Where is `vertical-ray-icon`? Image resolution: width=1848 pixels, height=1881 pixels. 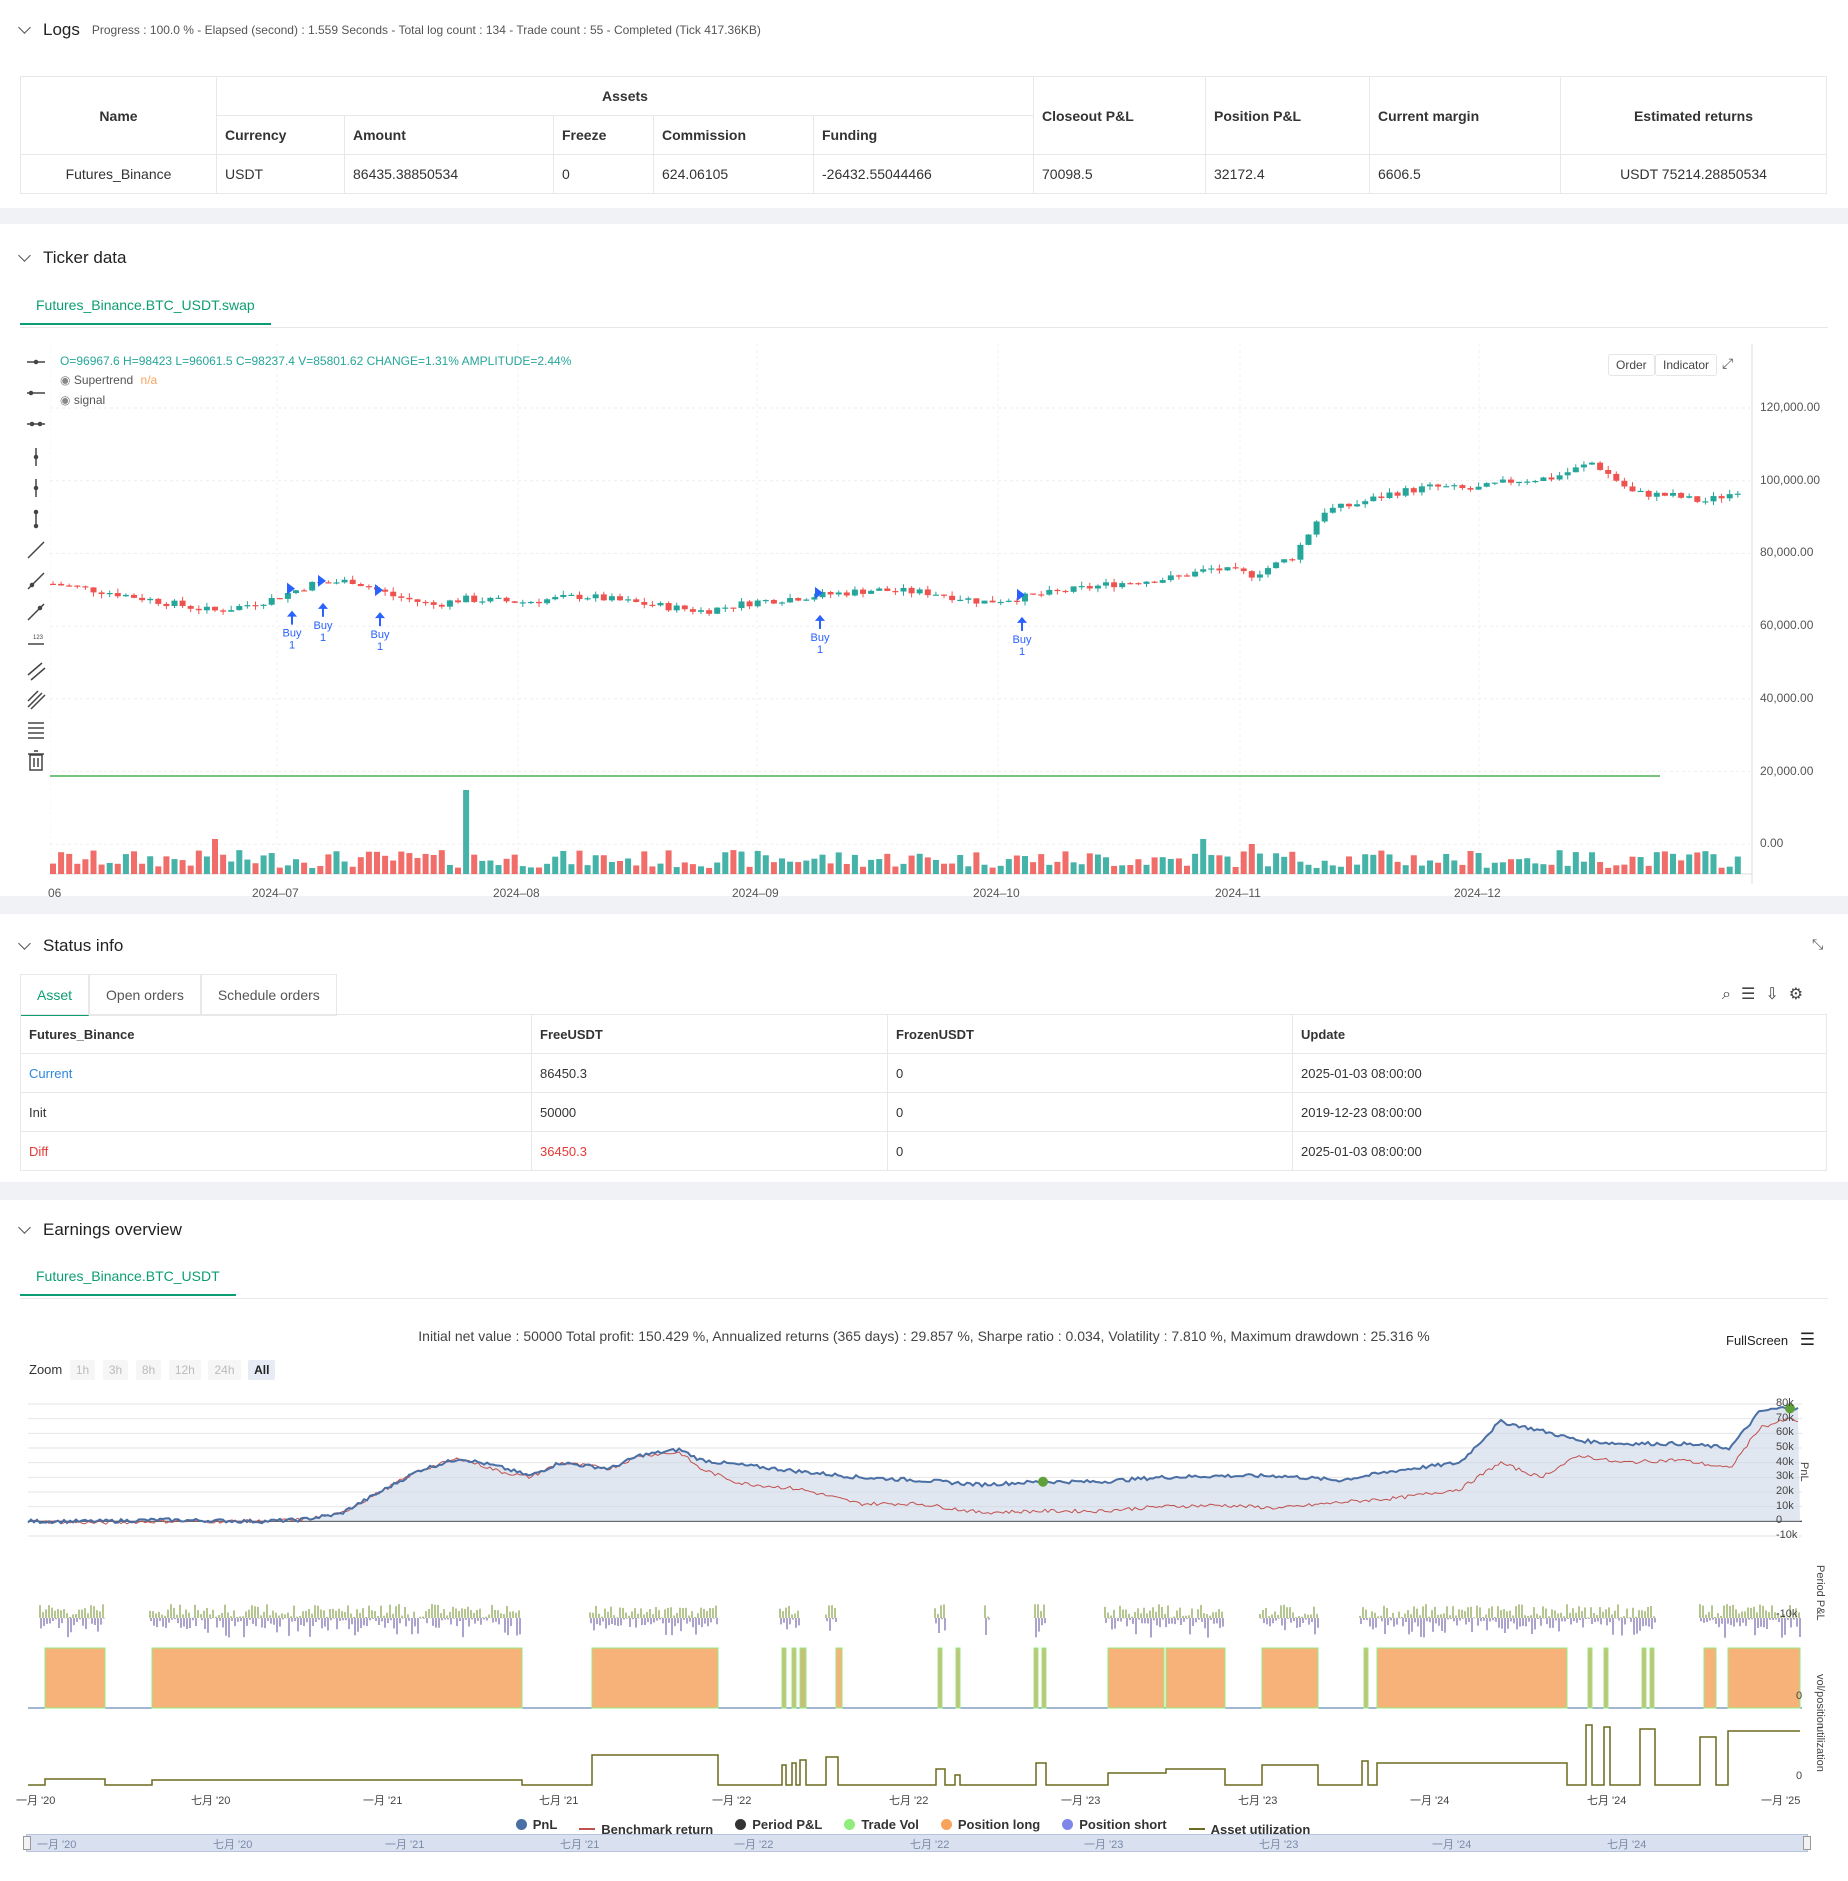 vertical-ray-icon is located at coordinates (36, 488).